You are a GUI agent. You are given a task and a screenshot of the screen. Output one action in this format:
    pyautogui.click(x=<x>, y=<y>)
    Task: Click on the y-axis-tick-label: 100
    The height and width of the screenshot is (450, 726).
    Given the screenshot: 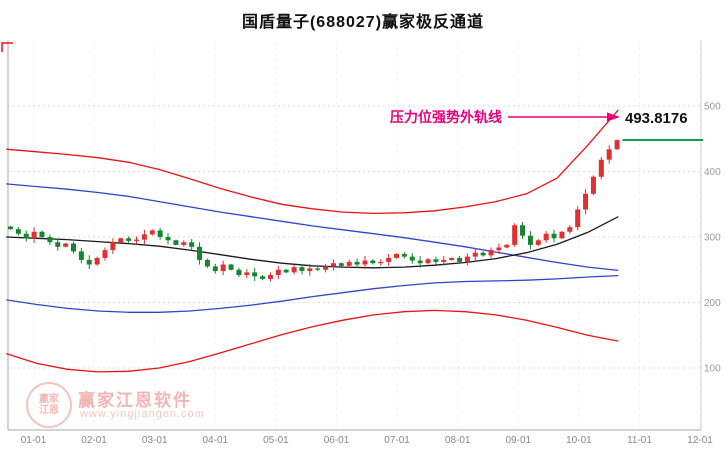 What is the action you would take?
    pyautogui.click(x=712, y=369)
    